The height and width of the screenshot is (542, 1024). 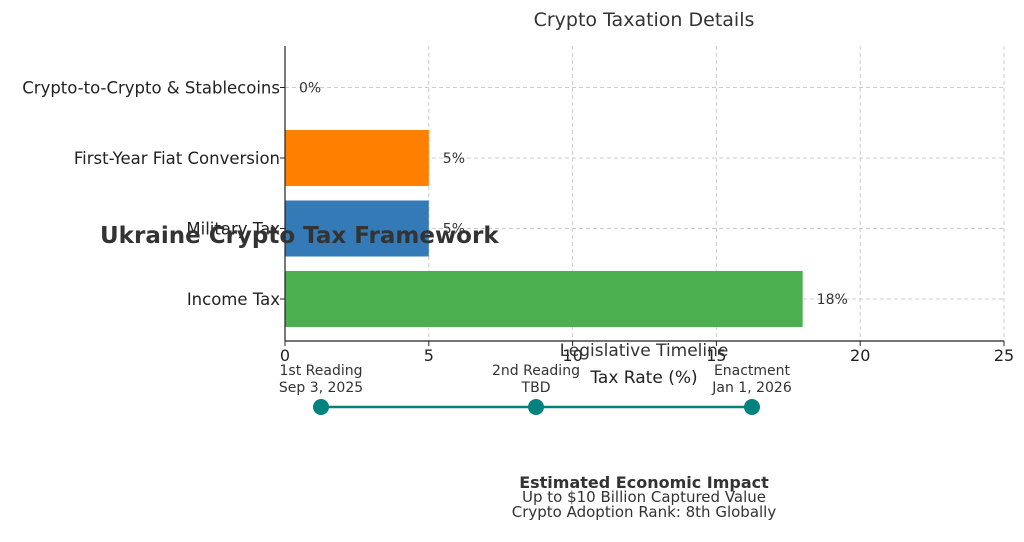 I want to click on bar-value-label: 18%, so click(x=832, y=300).